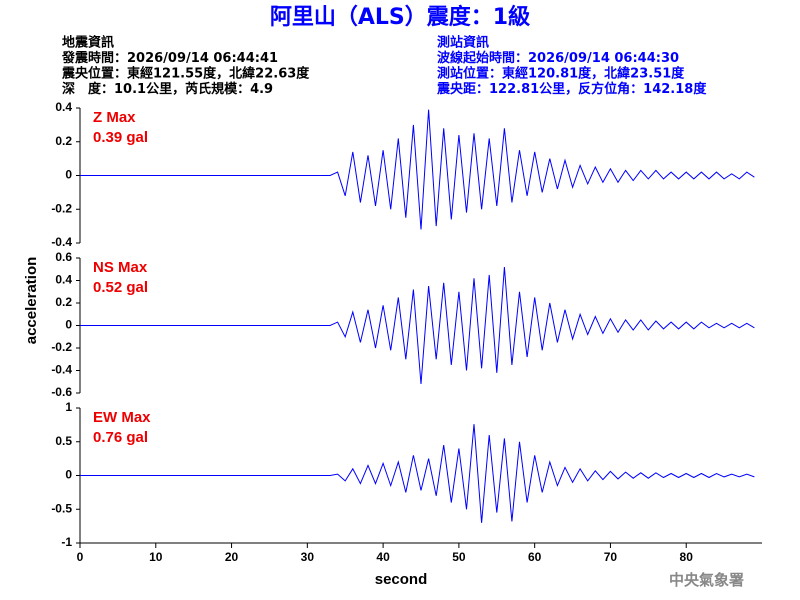 The width and height of the screenshot is (800, 600). What do you see at coordinates (417, 473) in the screenshot?
I see `trace` at bounding box center [417, 473].